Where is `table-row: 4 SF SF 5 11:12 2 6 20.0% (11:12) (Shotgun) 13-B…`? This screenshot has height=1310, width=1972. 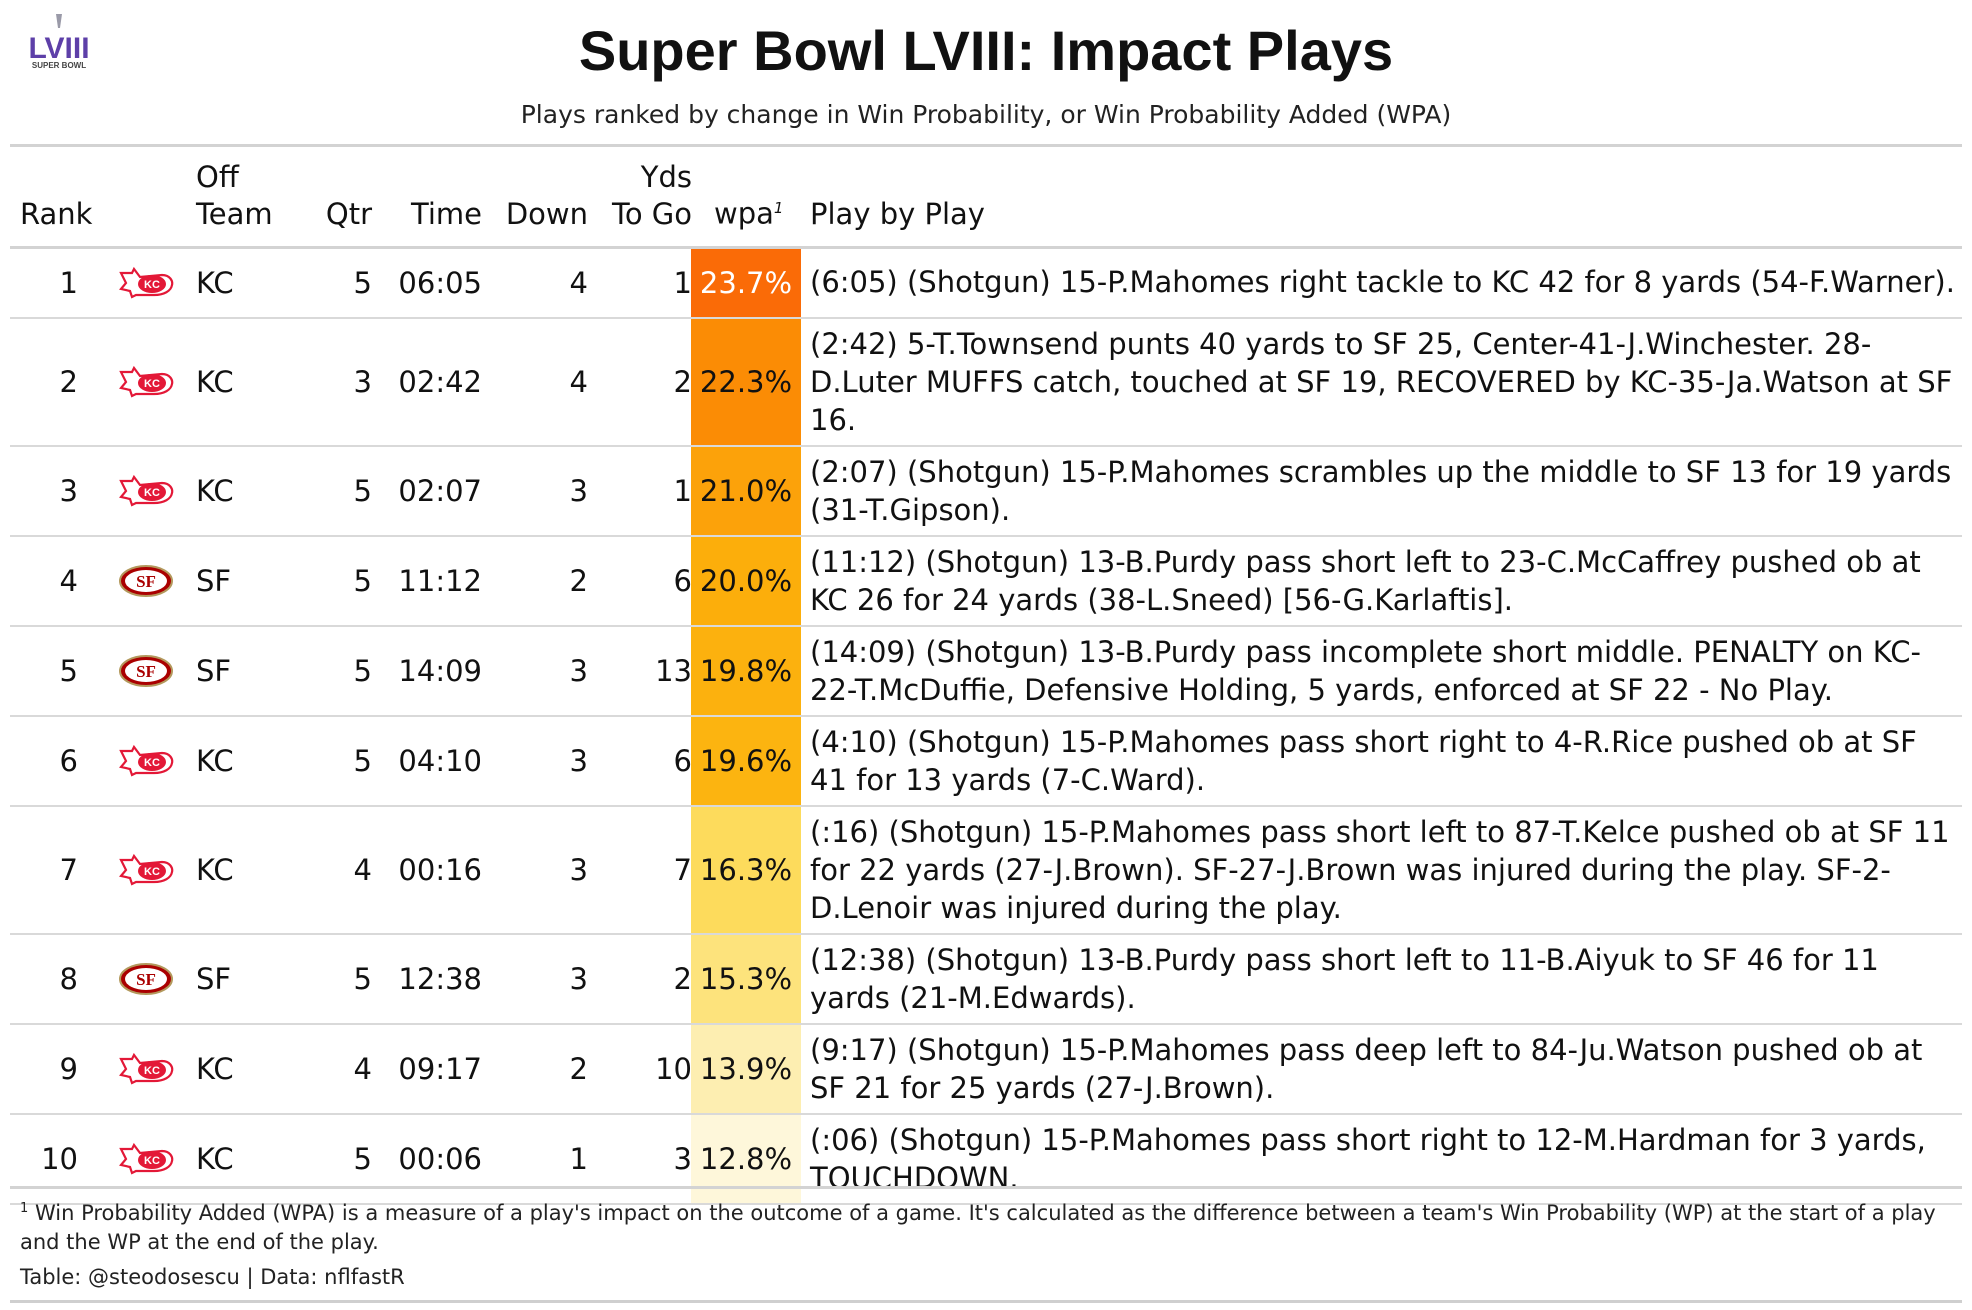 table-row: 4 SF SF 5 11:12 2 6 20.0% (11:12) (Shotgun) 13-B… is located at coordinates (986, 582).